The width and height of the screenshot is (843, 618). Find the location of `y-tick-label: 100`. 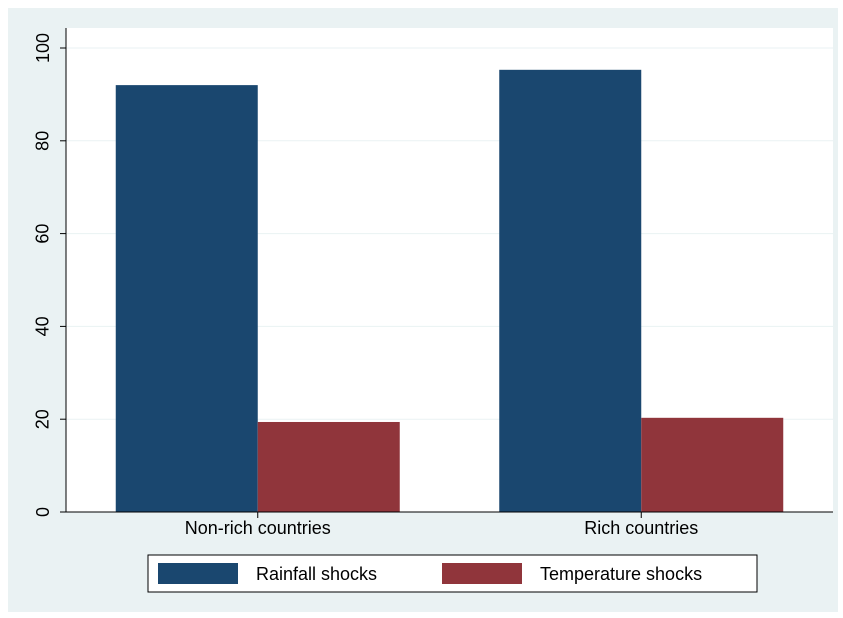

y-tick-label: 100 is located at coordinates (43, 48).